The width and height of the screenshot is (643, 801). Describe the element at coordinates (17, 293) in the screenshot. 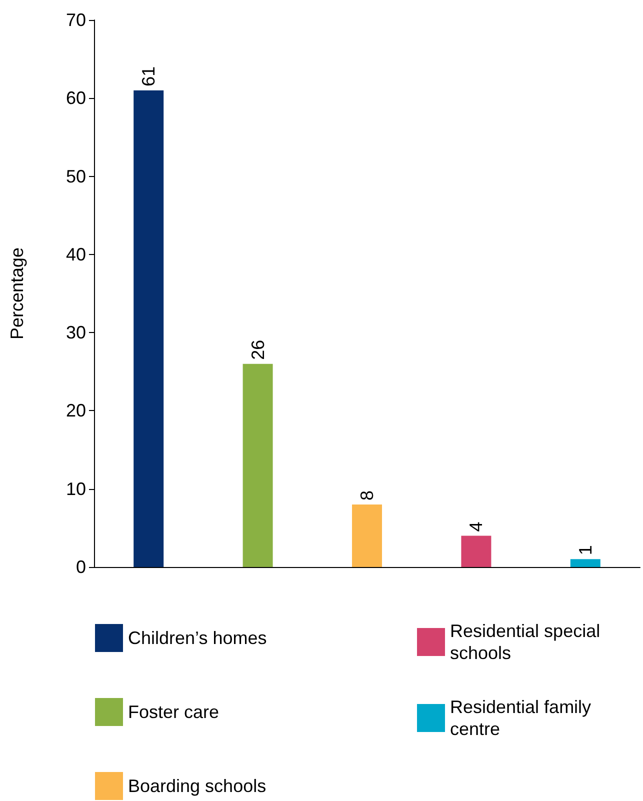

I see `y-axis-title: Percentage` at that location.